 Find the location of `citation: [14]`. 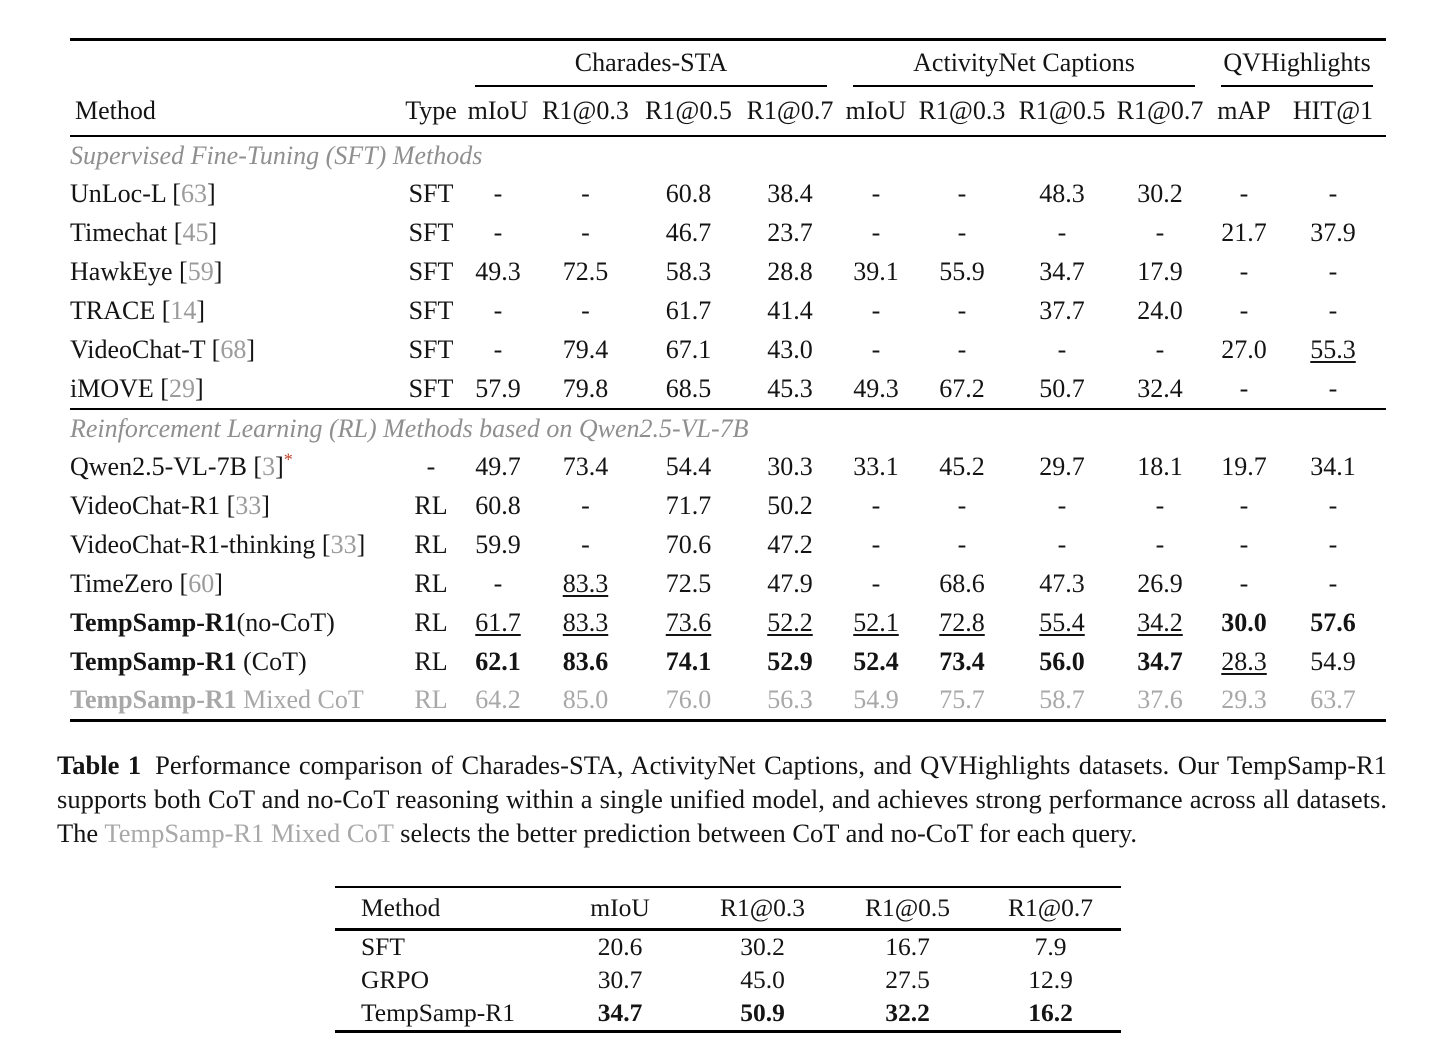

citation: [14] is located at coordinates (180, 310).